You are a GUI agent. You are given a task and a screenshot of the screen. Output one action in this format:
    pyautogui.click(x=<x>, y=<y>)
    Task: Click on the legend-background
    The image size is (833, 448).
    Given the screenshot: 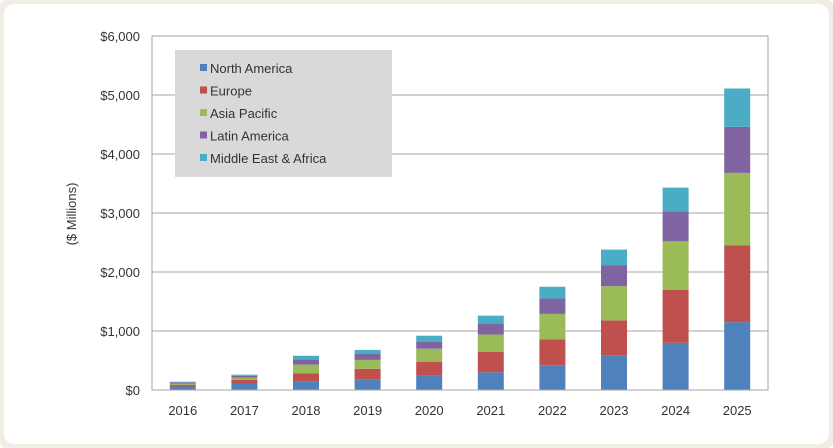 What is the action you would take?
    pyautogui.click(x=283, y=113)
    